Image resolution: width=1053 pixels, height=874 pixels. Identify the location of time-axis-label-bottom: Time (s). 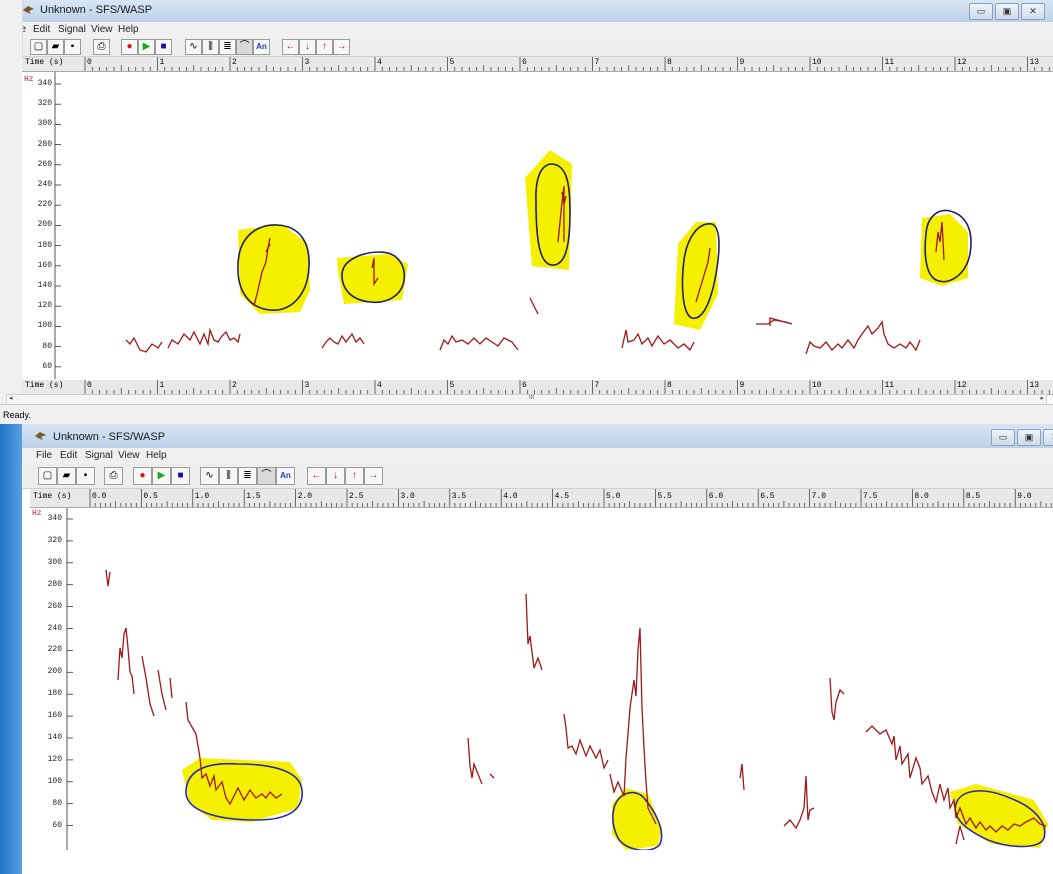
(44, 385).